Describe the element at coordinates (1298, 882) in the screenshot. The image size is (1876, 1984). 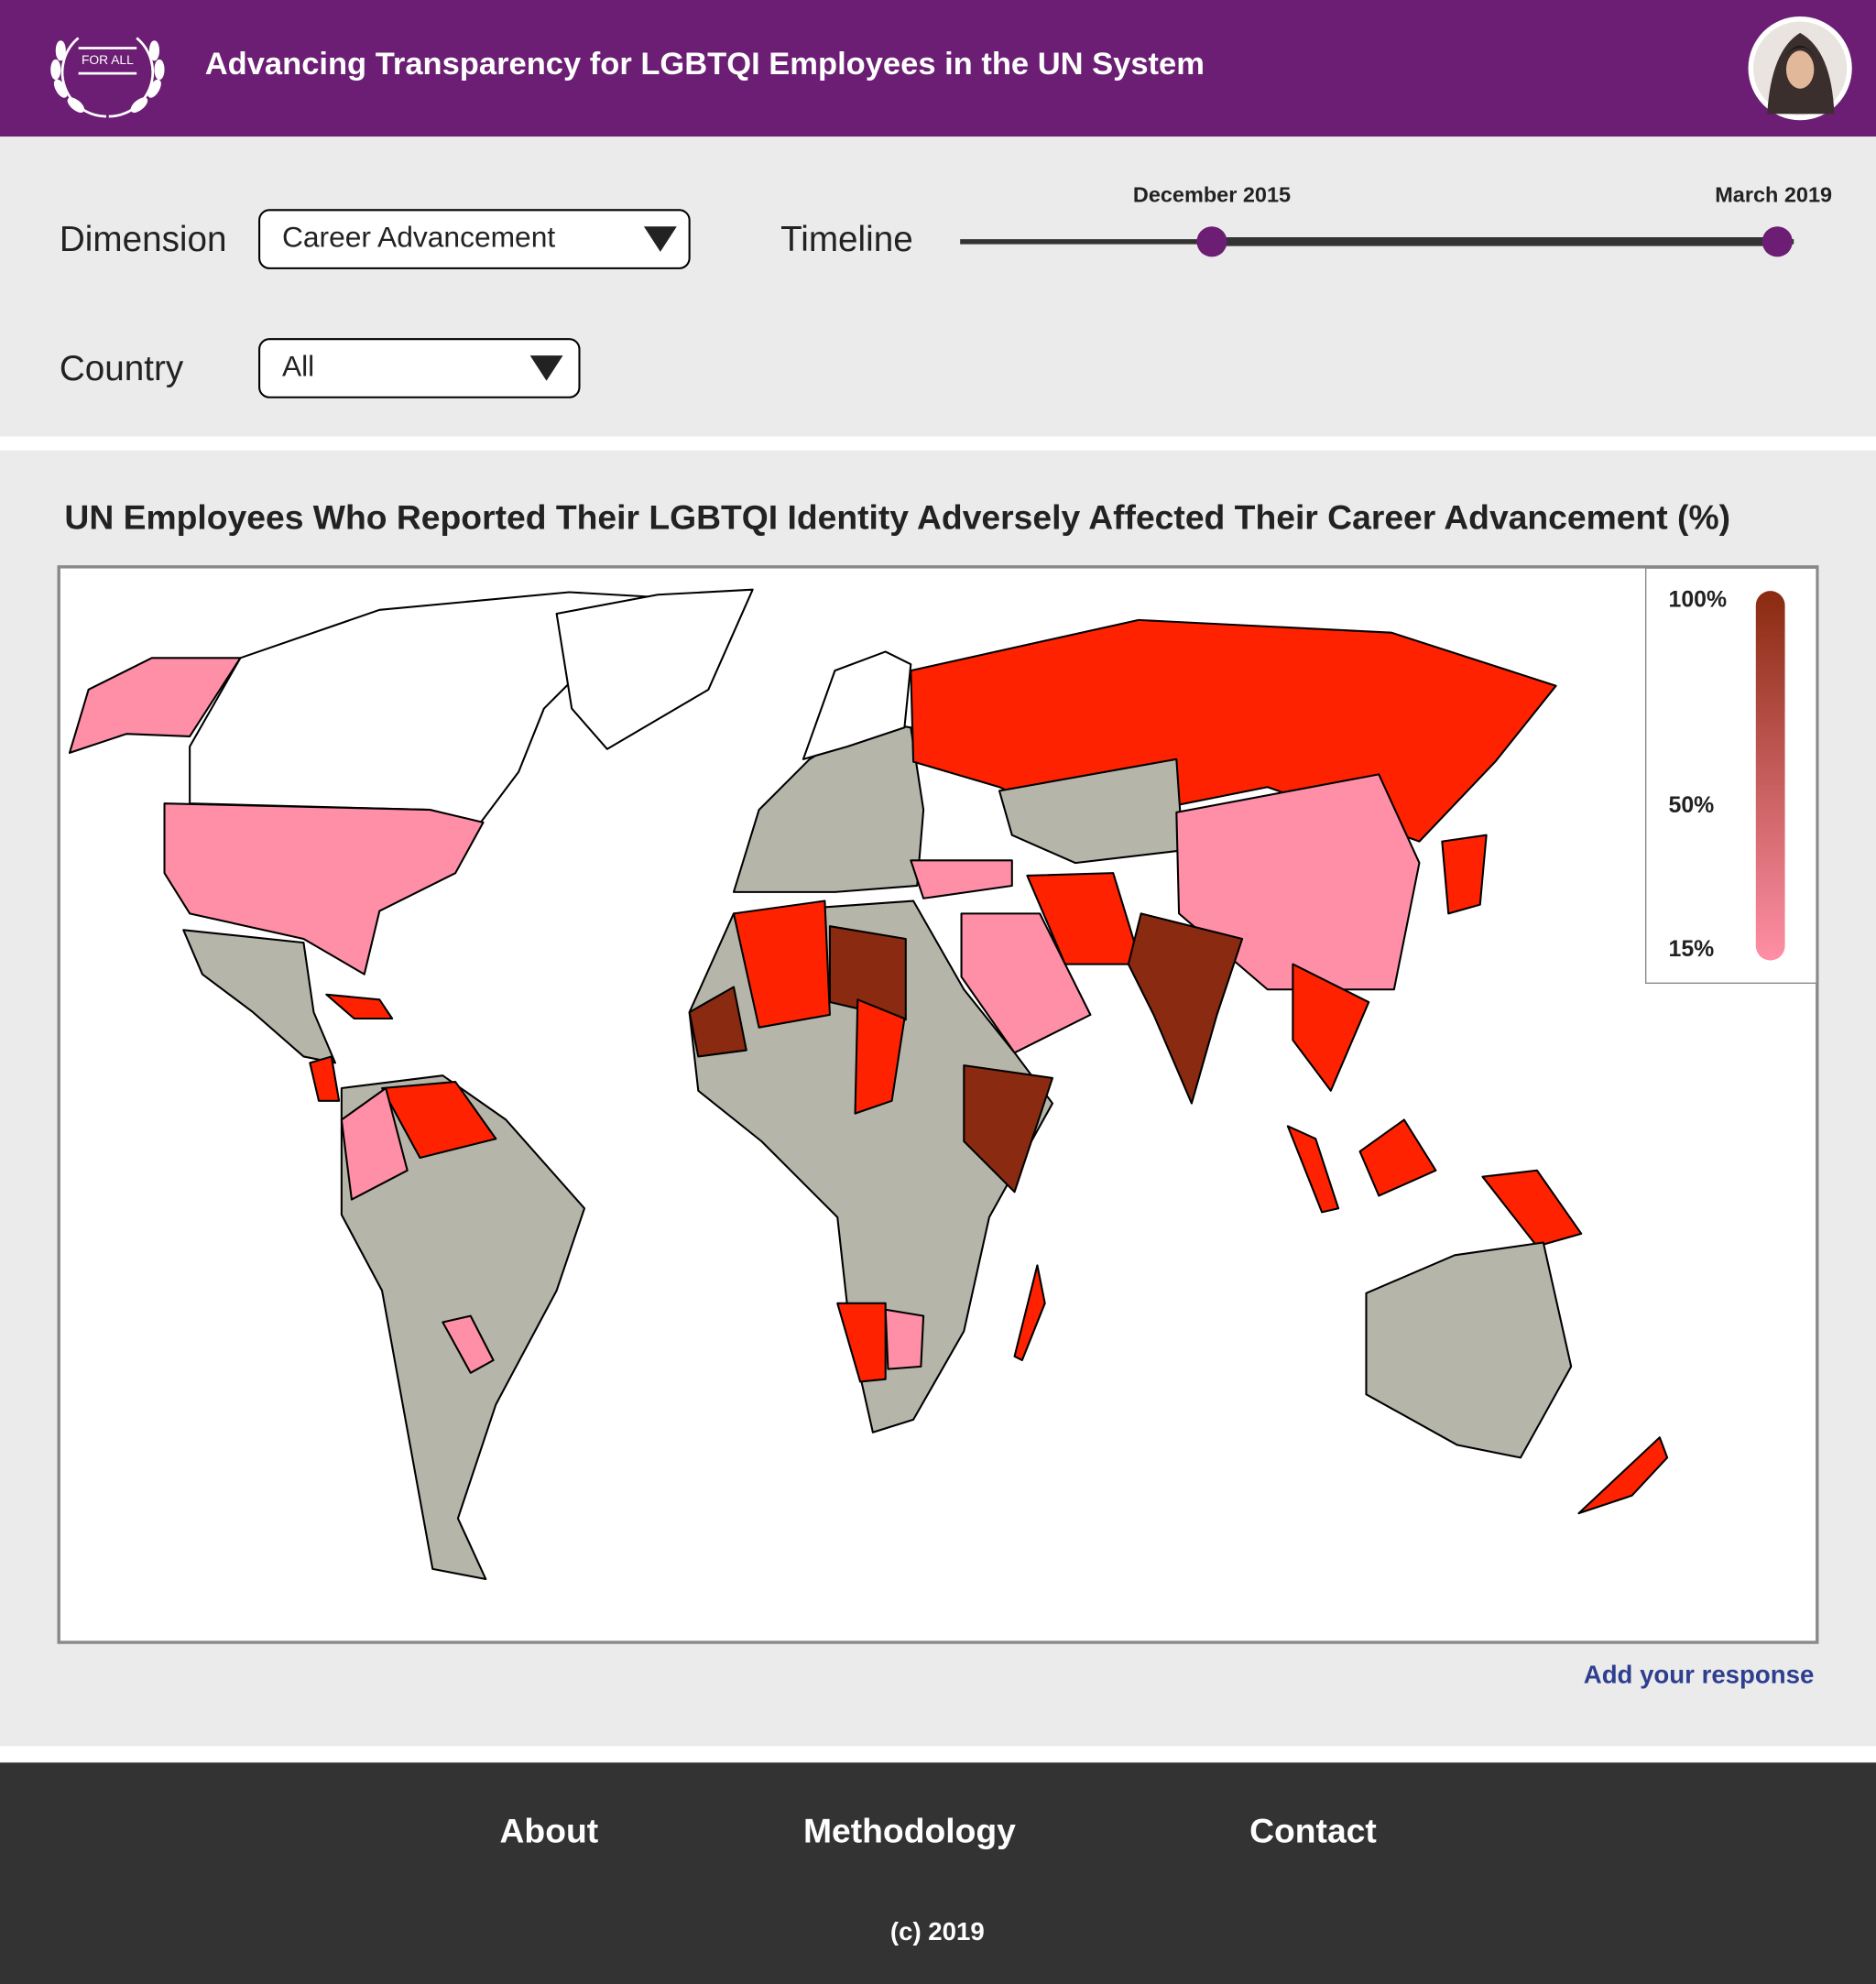
I see `china` at that location.